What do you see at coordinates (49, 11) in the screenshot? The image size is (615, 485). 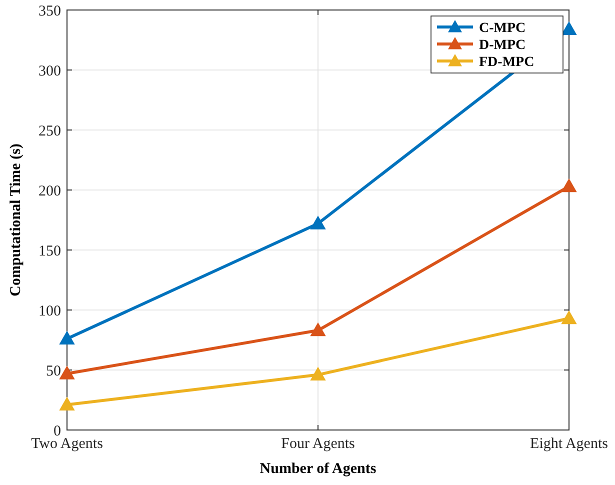 I see `y-tick-label: 350` at bounding box center [49, 11].